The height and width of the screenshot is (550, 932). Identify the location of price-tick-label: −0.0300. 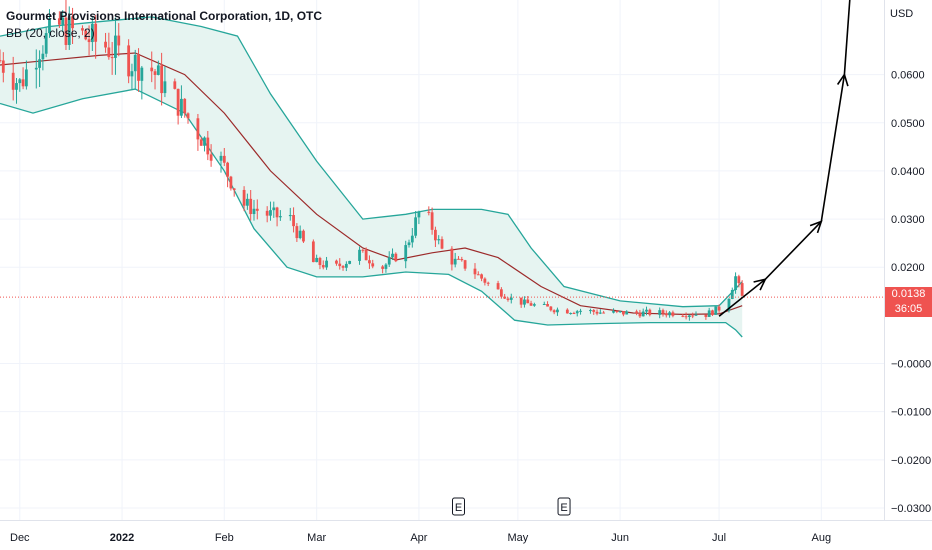
(911, 509).